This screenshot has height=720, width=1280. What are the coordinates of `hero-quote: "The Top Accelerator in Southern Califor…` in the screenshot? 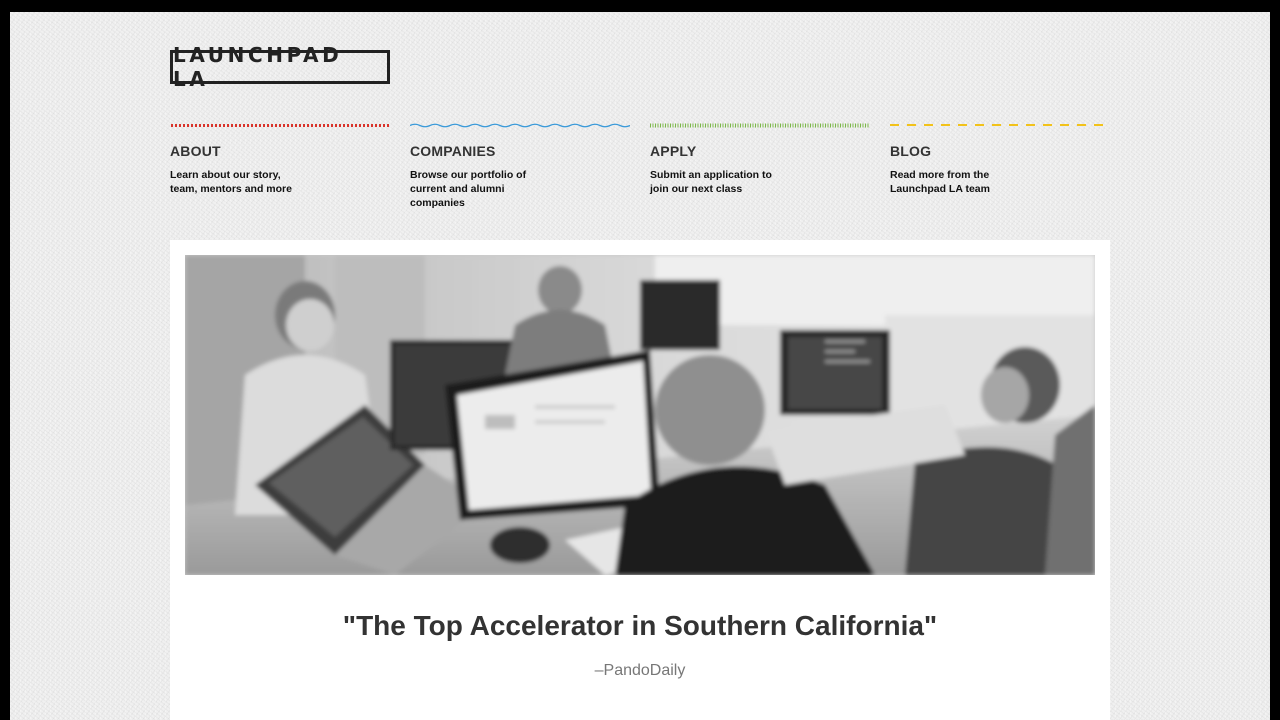 It's located at (640, 625).